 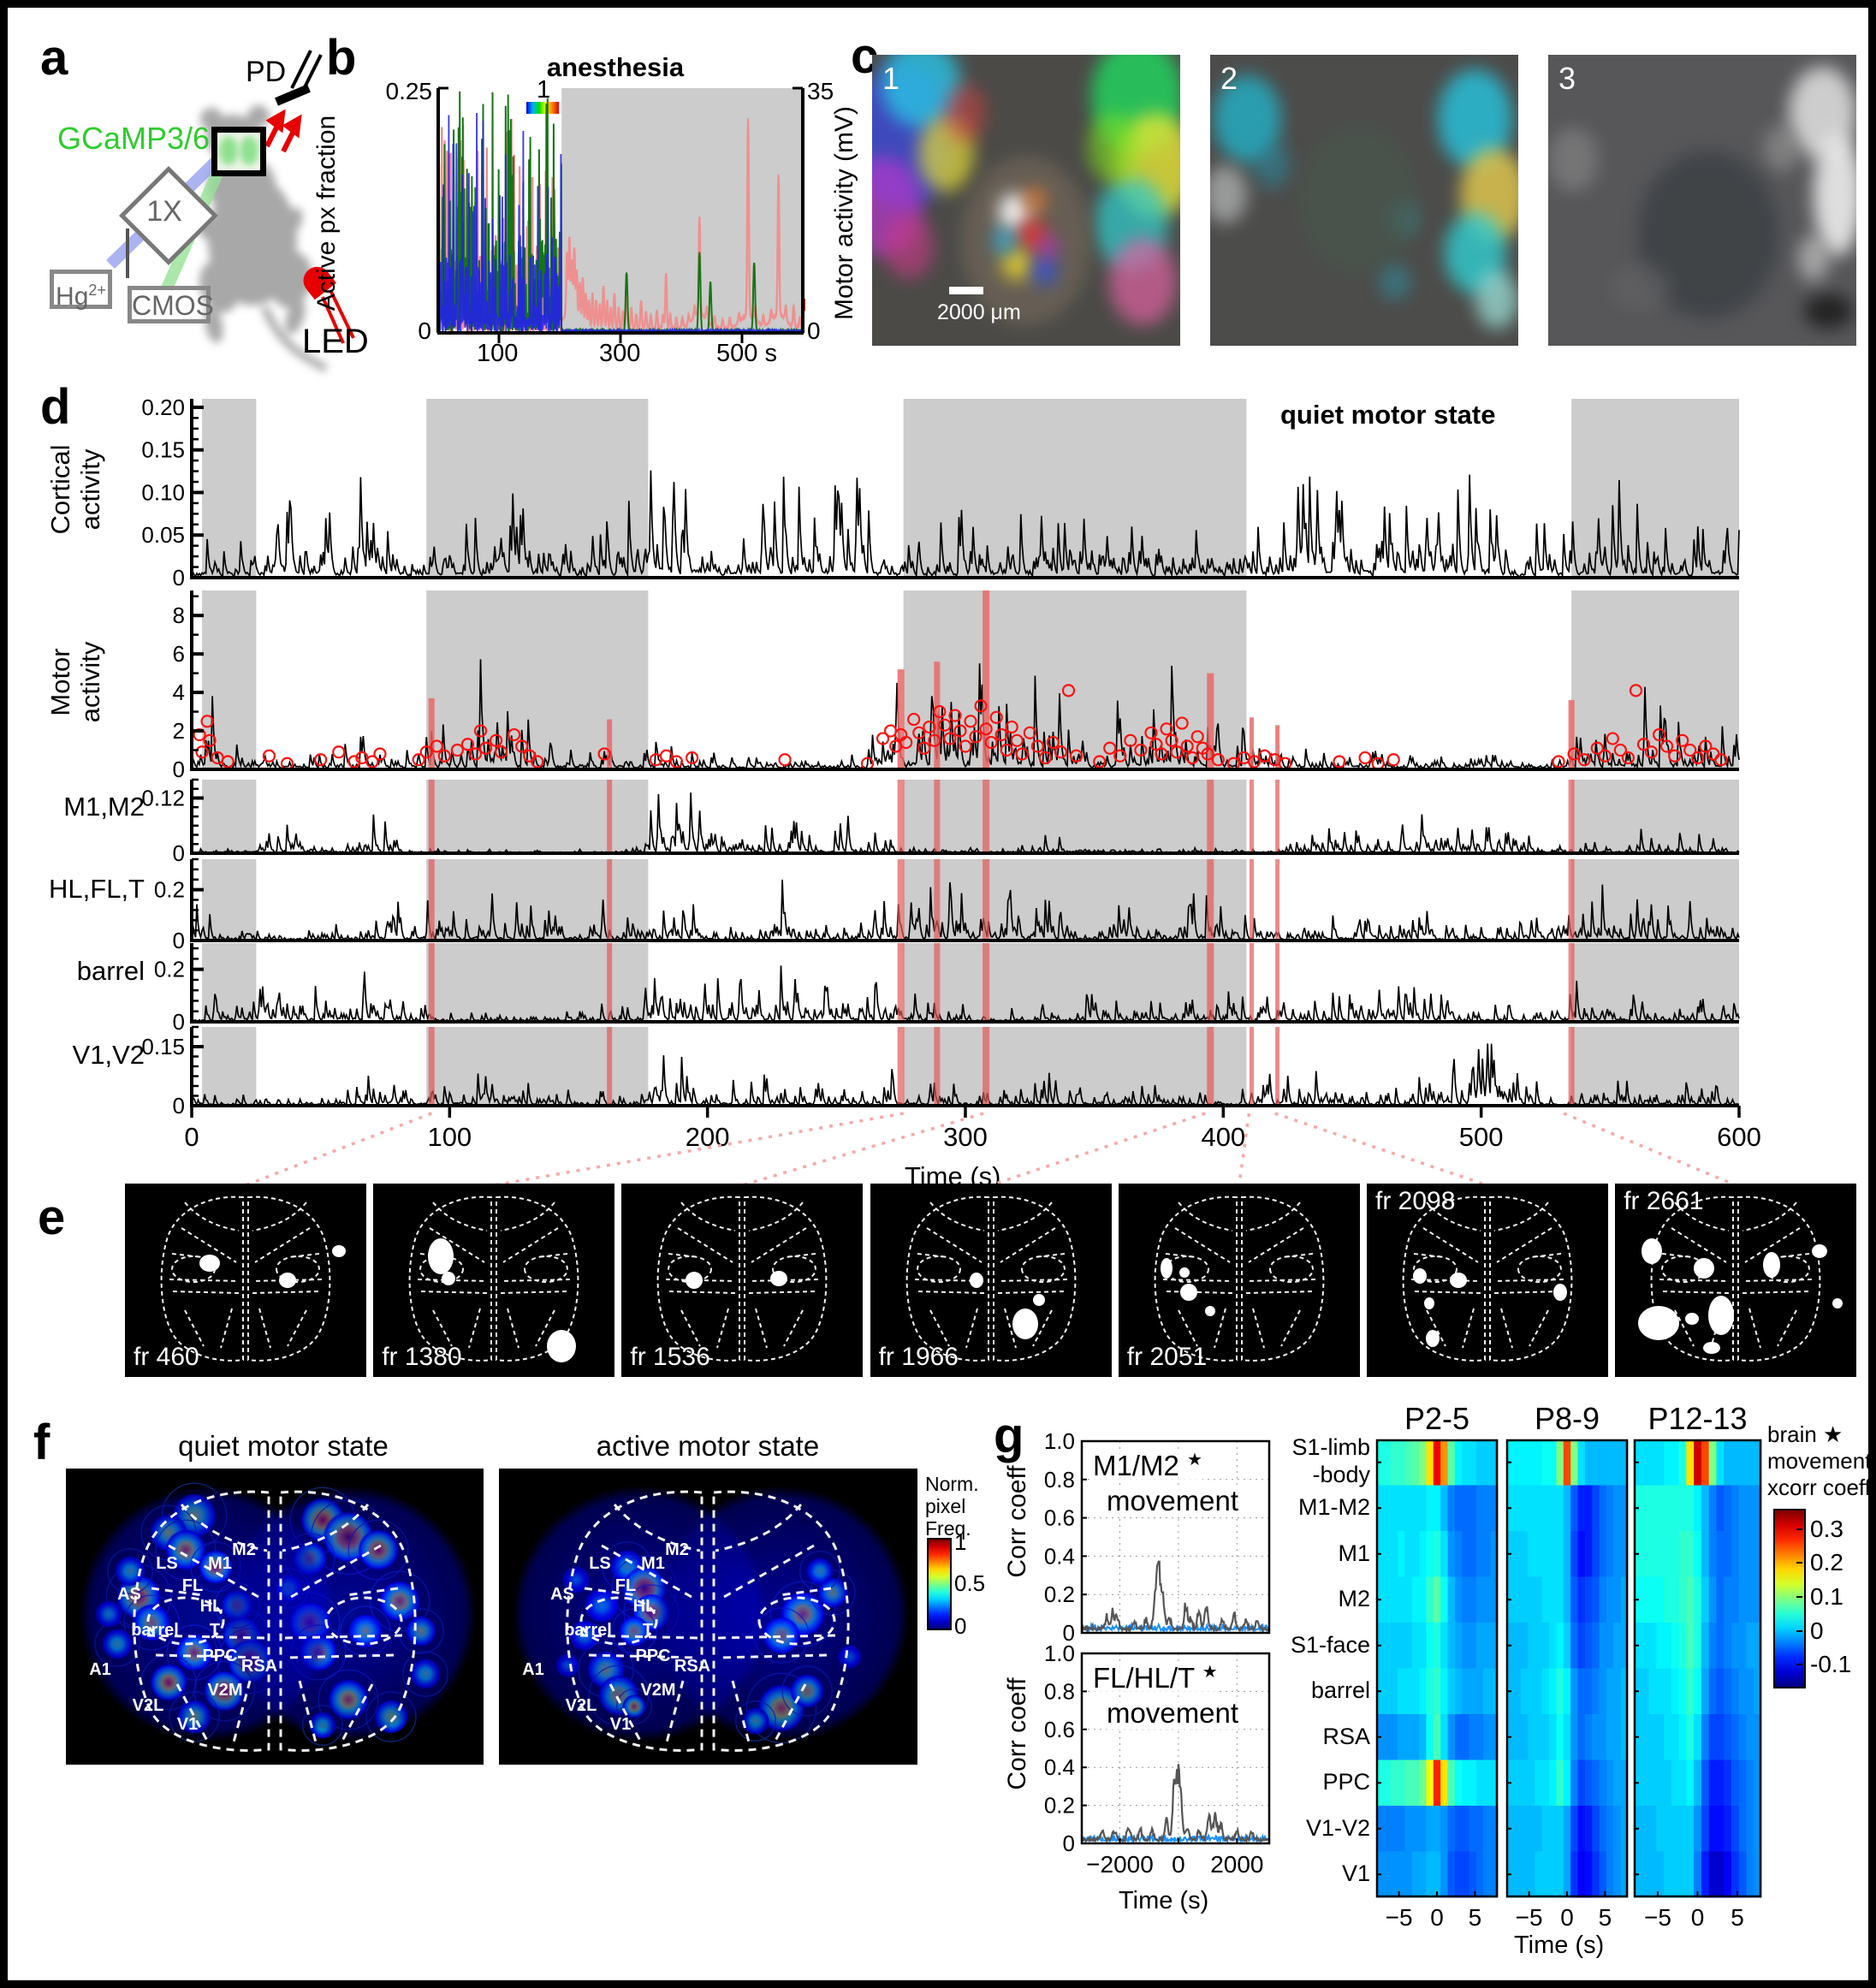 I want to click on heat-xtick: −5, so click(x=1657, y=1917).